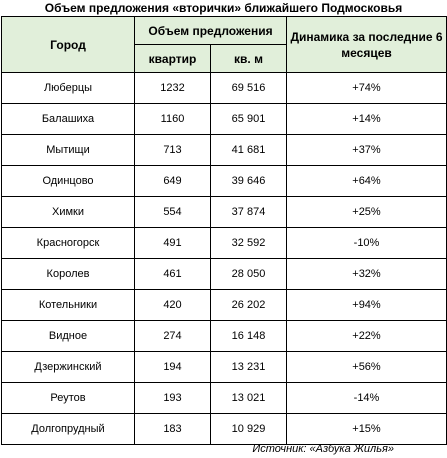  What do you see at coordinates (366, 305) in the screenshot?
I see `cell-dynamics: +94%` at bounding box center [366, 305].